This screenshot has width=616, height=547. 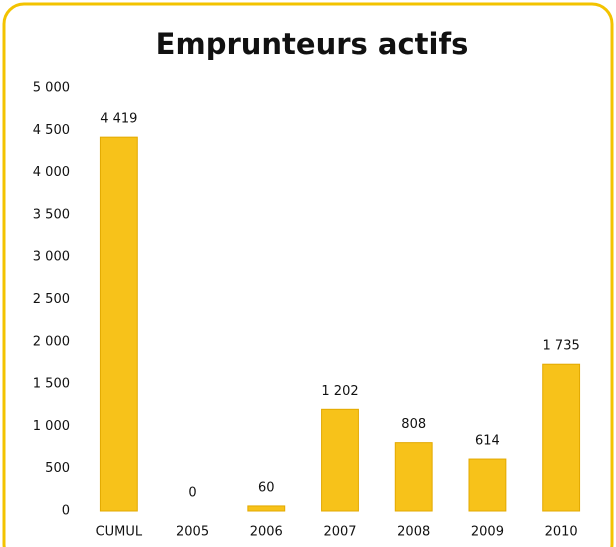 I want to click on y-tick-label: 4 500, so click(x=51, y=130).